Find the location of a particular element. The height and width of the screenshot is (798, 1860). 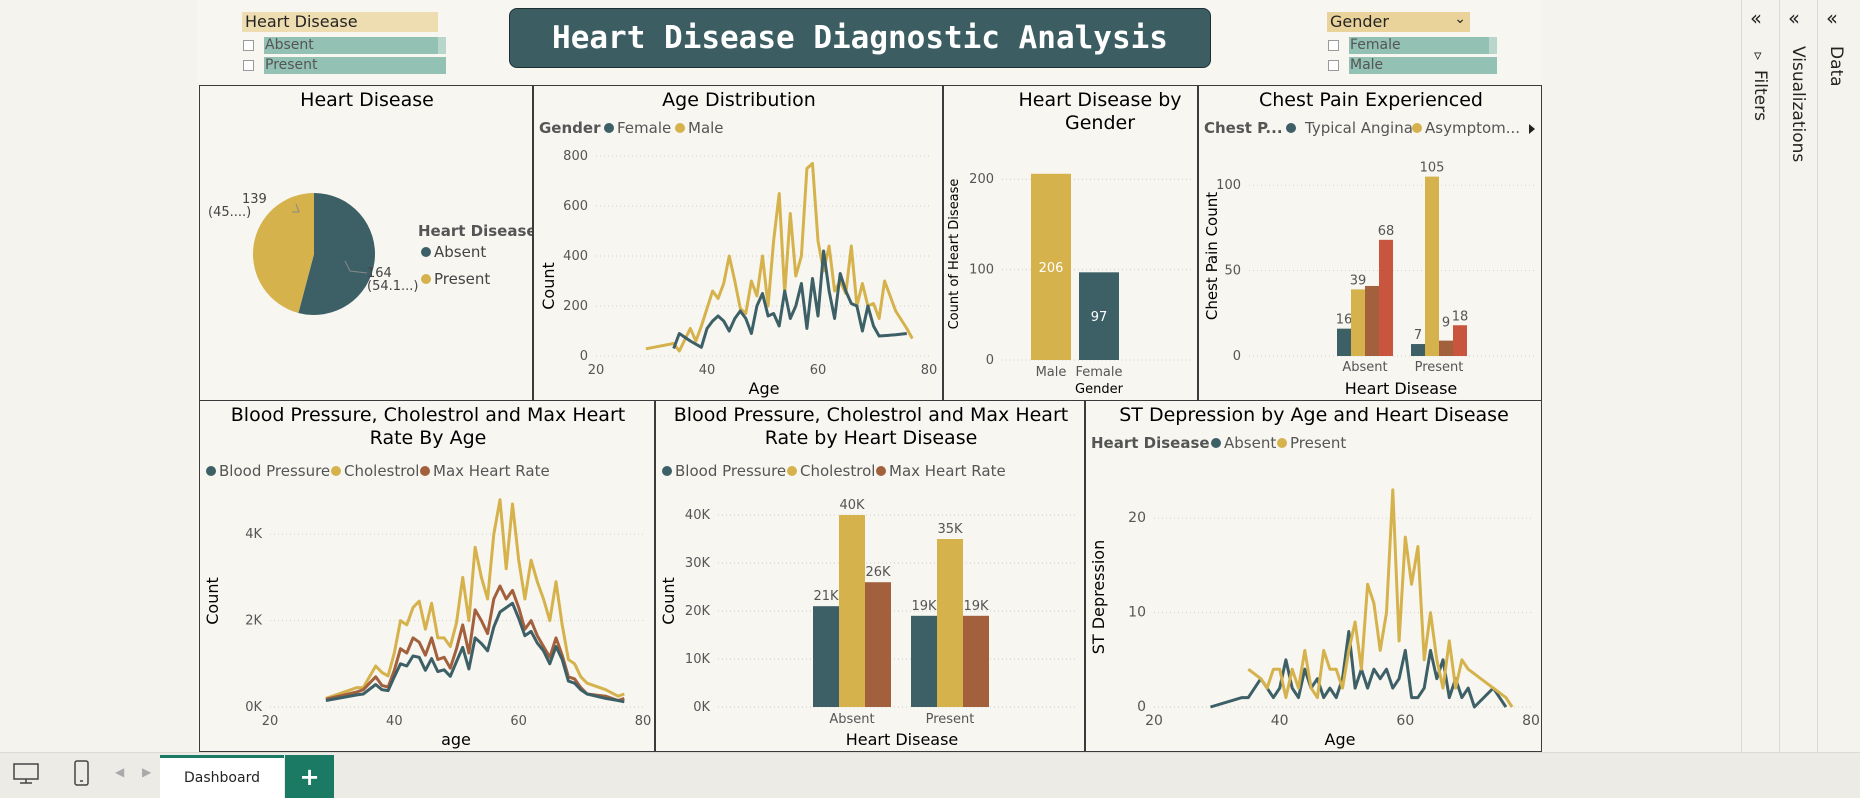

legend-next-arrow-icon is located at coordinates (1532, 129).